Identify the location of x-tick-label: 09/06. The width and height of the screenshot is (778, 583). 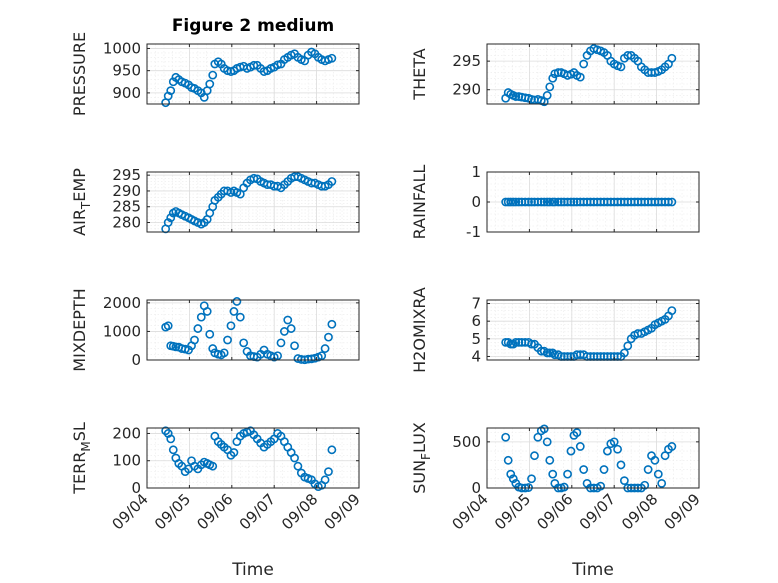
(554, 511).